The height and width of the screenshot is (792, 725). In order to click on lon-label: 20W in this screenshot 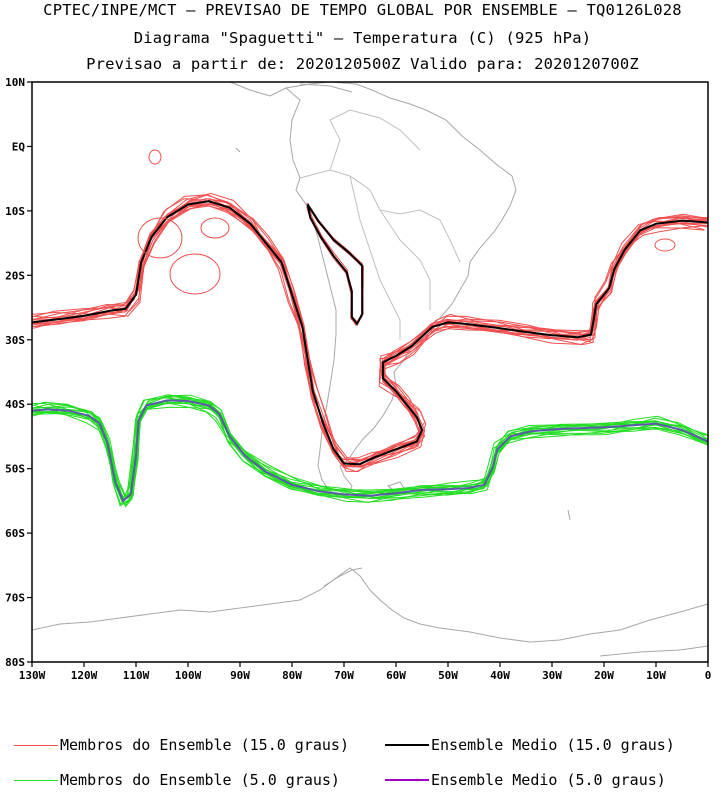, I will do `click(604, 675)`.